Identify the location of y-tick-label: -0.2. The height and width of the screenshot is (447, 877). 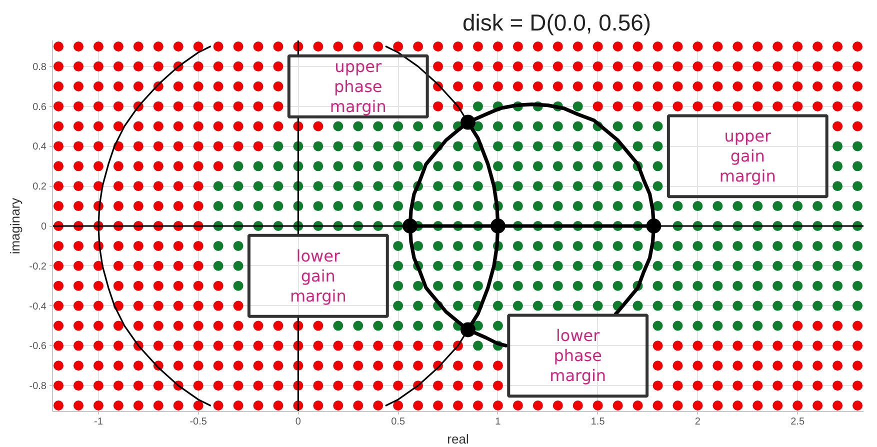
(38, 266).